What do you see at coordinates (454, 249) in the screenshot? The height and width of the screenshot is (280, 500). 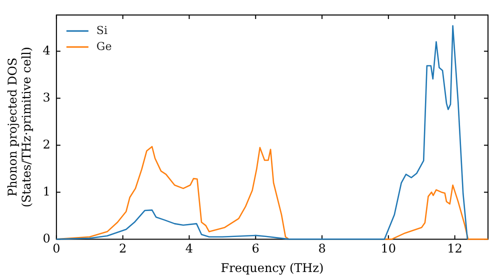 I see `x-tick-label: 12` at bounding box center [454, 249].